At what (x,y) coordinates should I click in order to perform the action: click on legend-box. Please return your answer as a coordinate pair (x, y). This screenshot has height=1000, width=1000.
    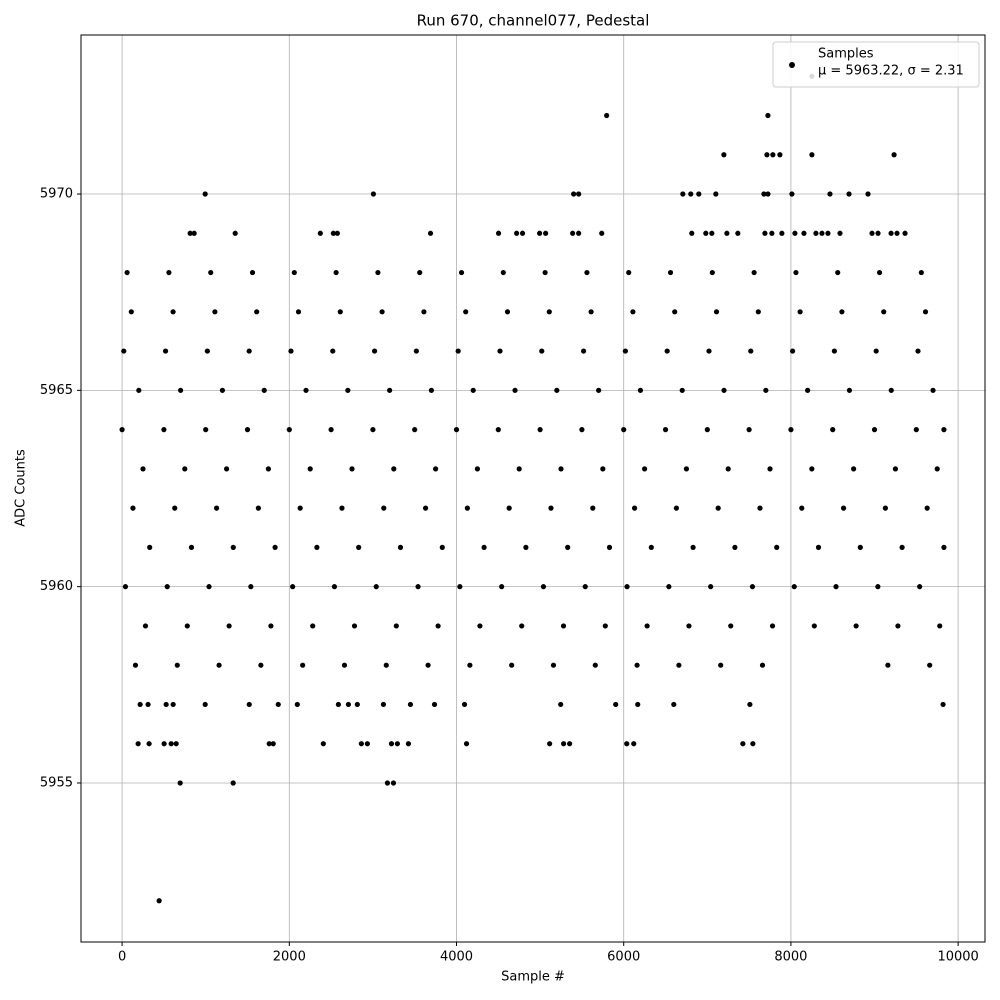
    Looking at the image, I should click on (876, 64).